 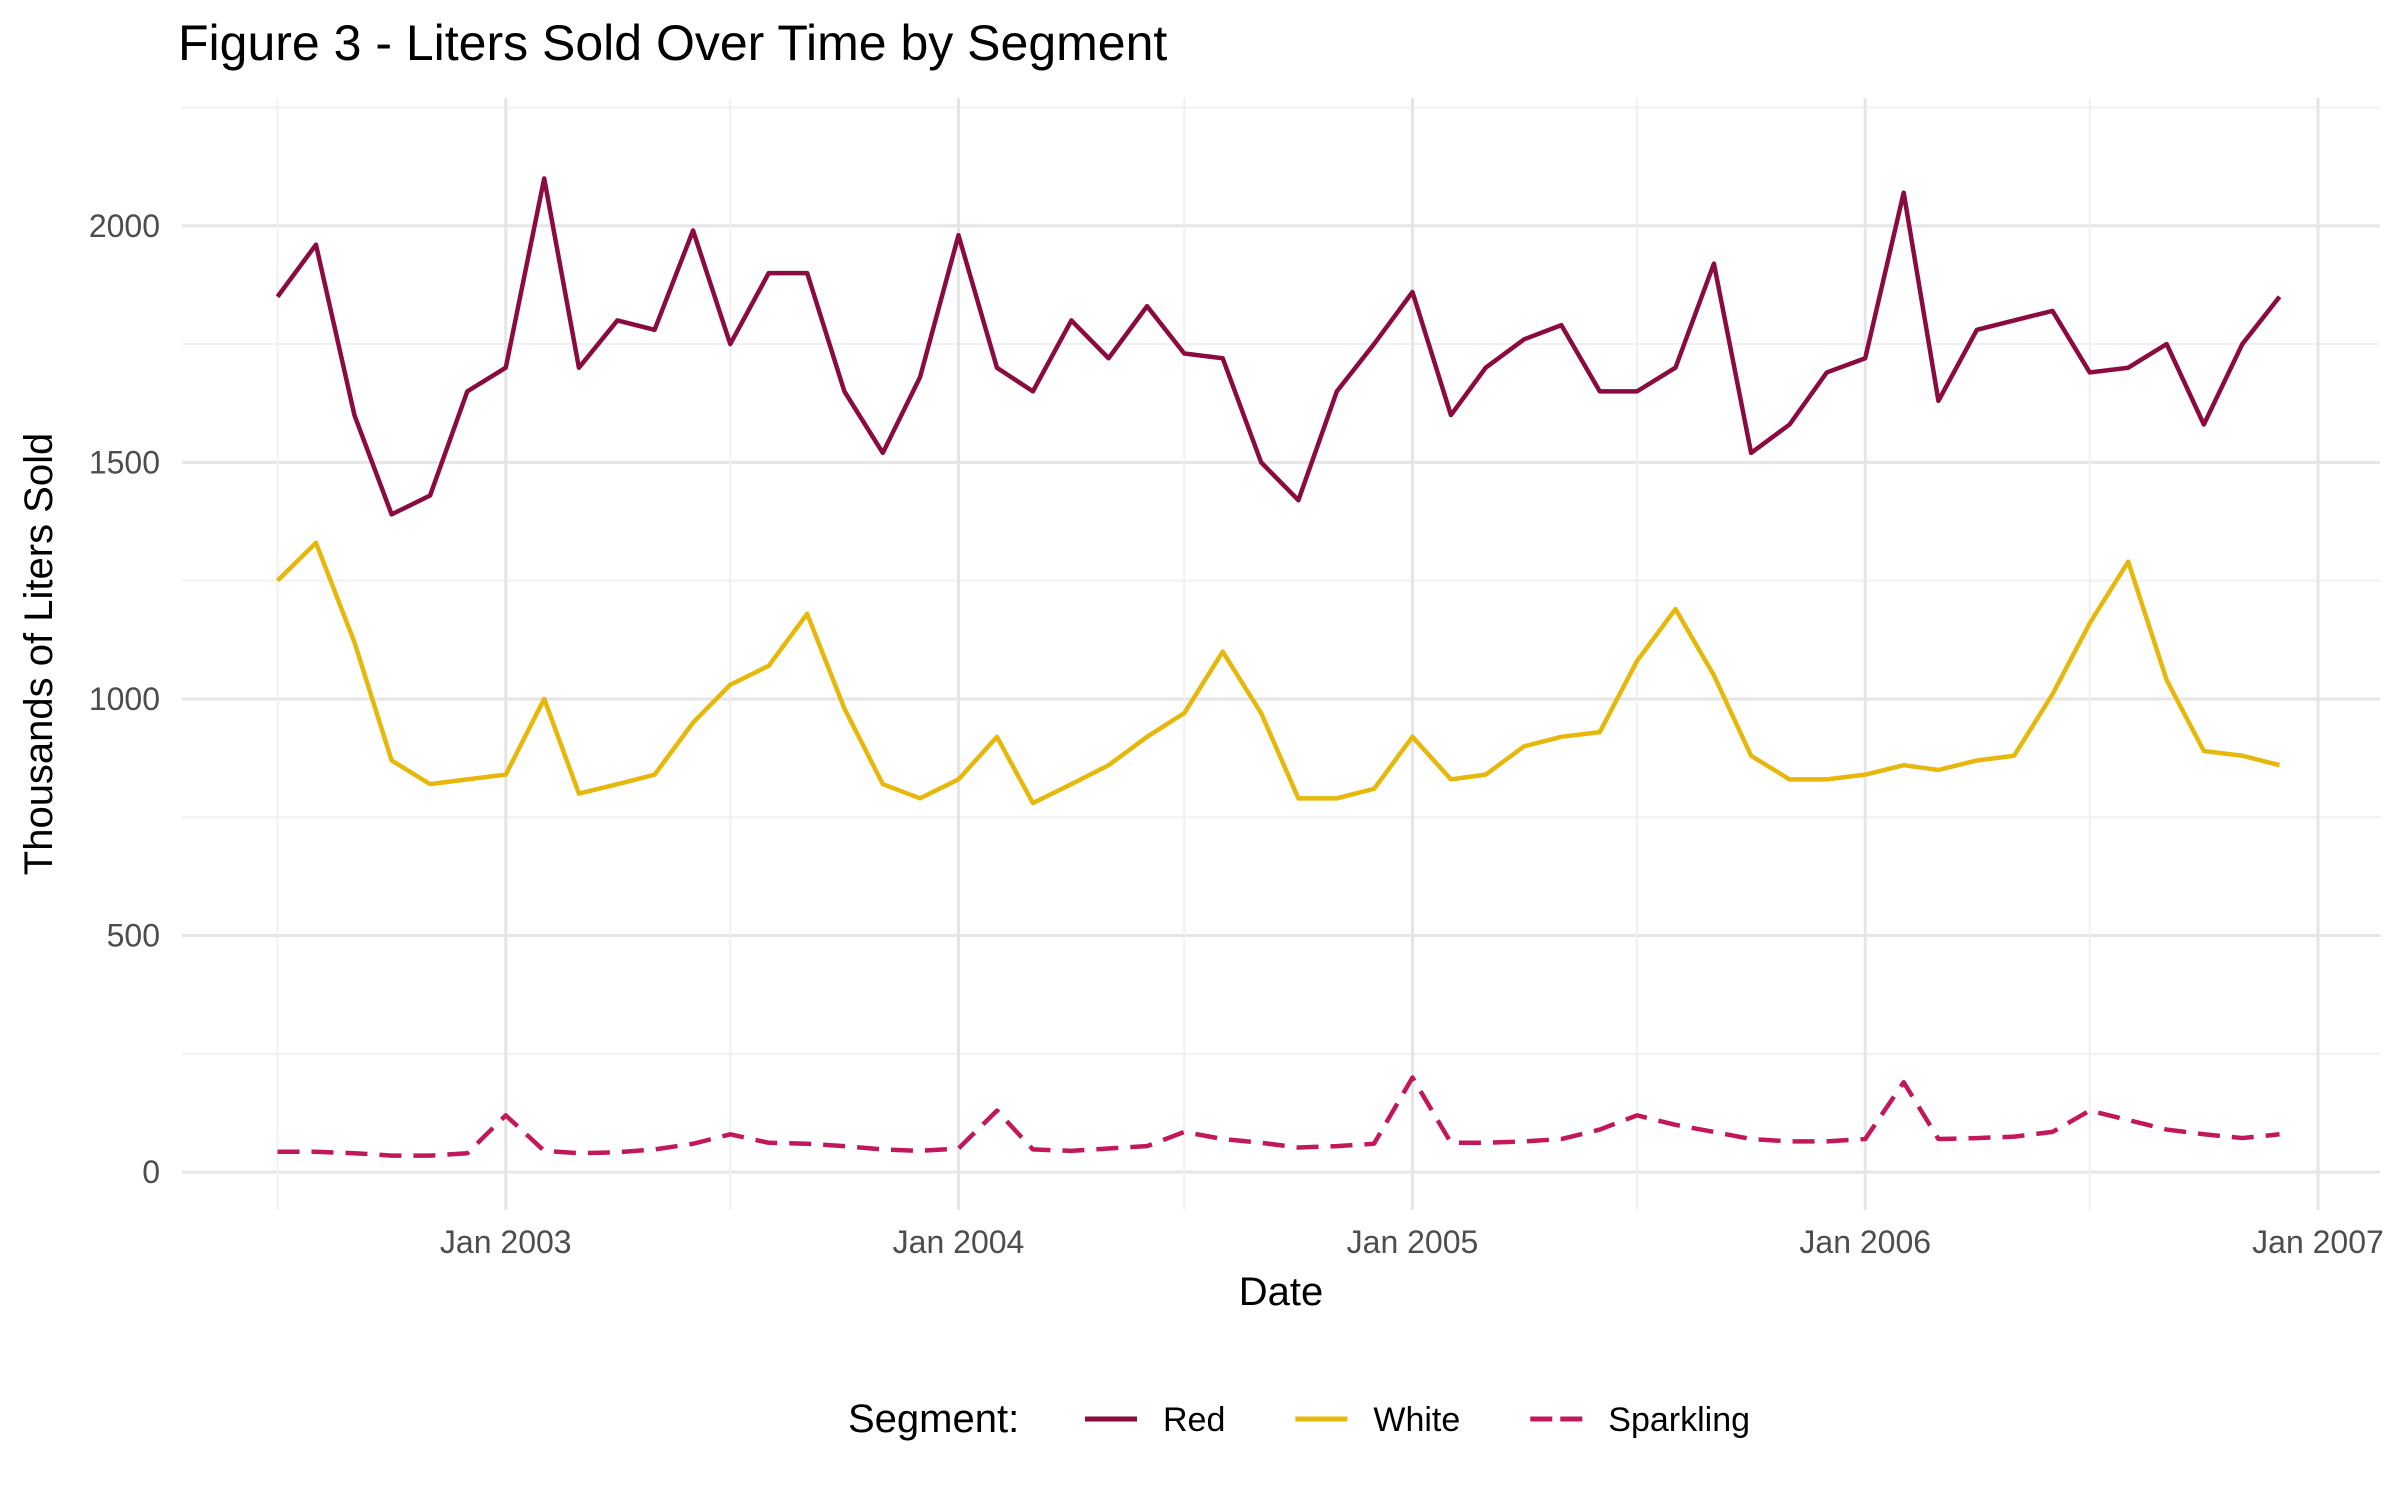 I want to click on x-tick-label: Jan 2004, so click(x=959, y=1242).